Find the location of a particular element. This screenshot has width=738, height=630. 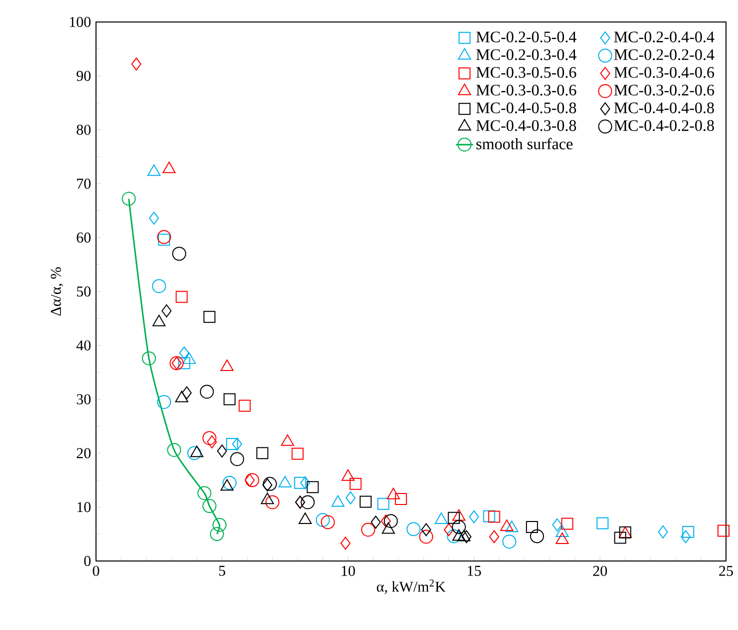

y-axis-title: Δα/α, % is located at coordinates (57, 291).